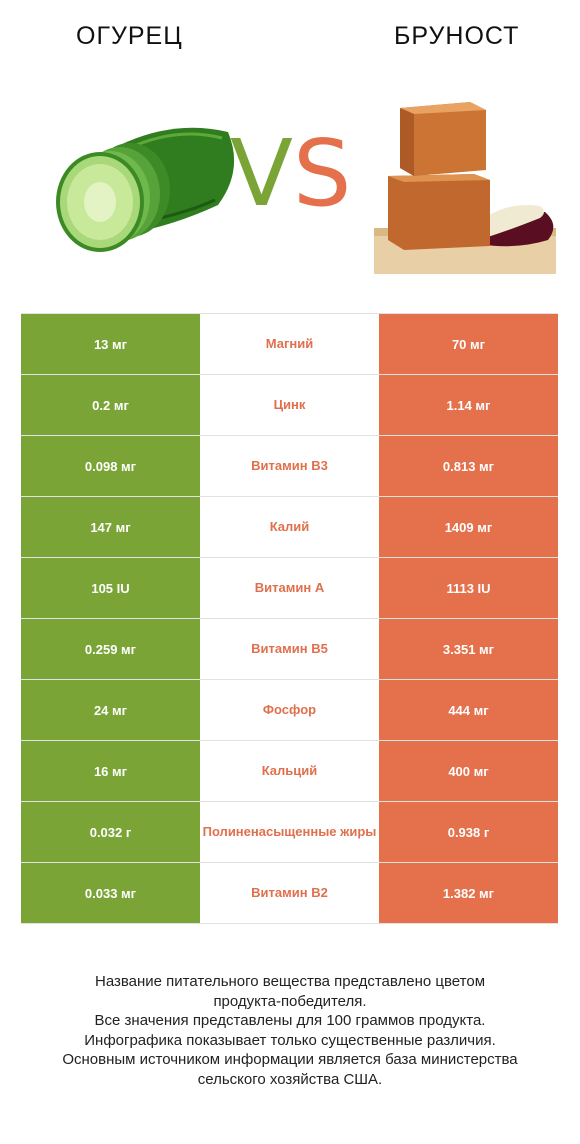 The height and width of the screenshot is (1144, 580). I want to click on right-value: 70 мг, so click(468, 344).